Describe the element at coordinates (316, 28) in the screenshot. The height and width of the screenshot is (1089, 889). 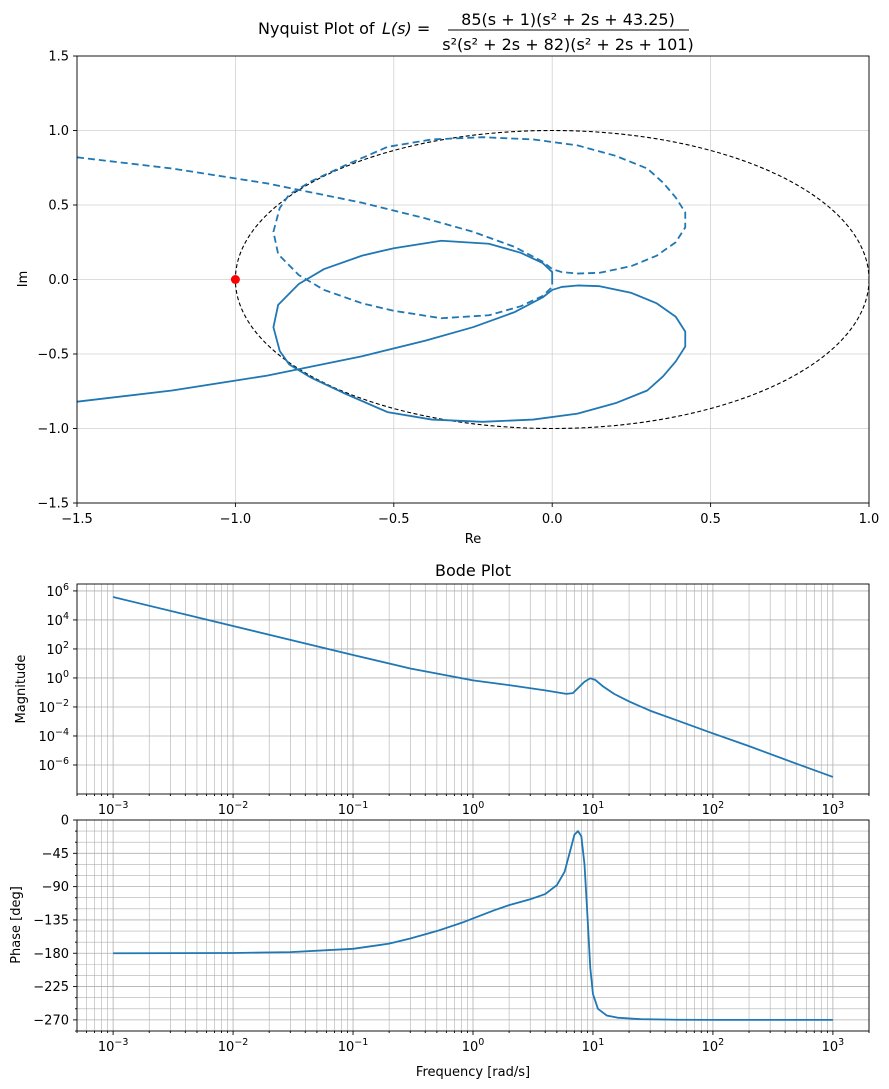
I see `nyquist-title-prefix: Nyquist Plot of` at that location.